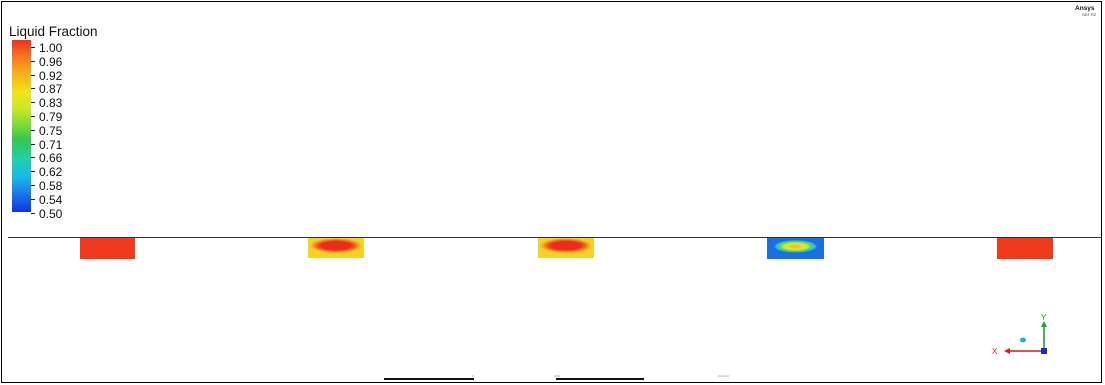 The image size is (1105, 385). I want to click on y-axis-label: Y, so click(1044, 317).